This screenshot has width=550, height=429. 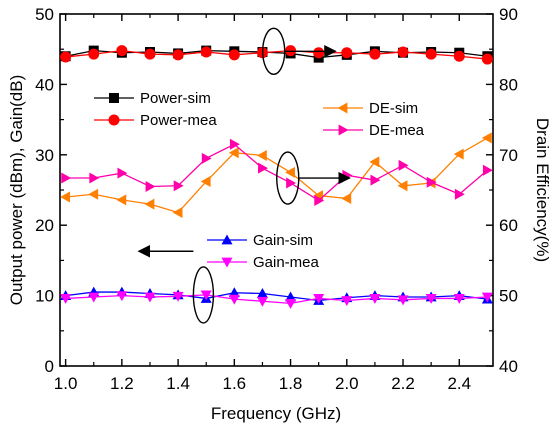 I want to click on legend-label: Power-mea, so click(x=178, y=120).